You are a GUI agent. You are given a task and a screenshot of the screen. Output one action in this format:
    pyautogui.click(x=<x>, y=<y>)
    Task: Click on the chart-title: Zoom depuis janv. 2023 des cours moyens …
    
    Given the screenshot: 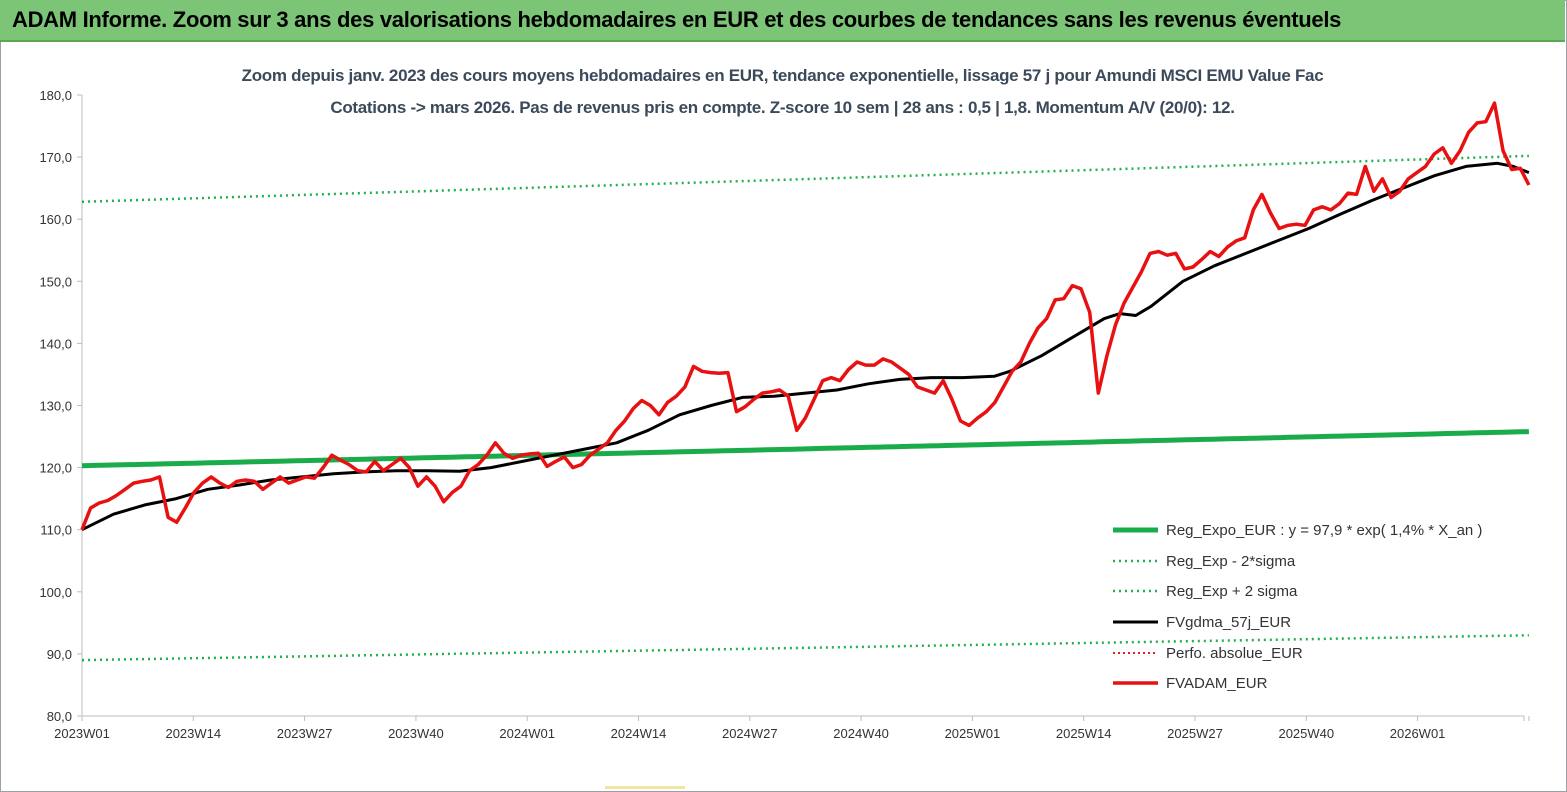 What is the action you would take?
    pyautogui.click(x=782, y=75)
    